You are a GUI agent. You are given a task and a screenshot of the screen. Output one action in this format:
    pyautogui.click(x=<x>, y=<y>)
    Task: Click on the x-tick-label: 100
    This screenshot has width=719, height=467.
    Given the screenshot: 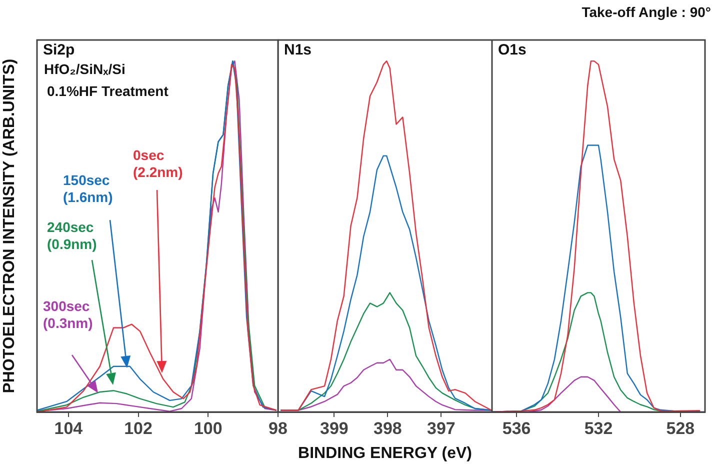 What is the action you would take?
    pyautogui.click(x=208, y=428)
    